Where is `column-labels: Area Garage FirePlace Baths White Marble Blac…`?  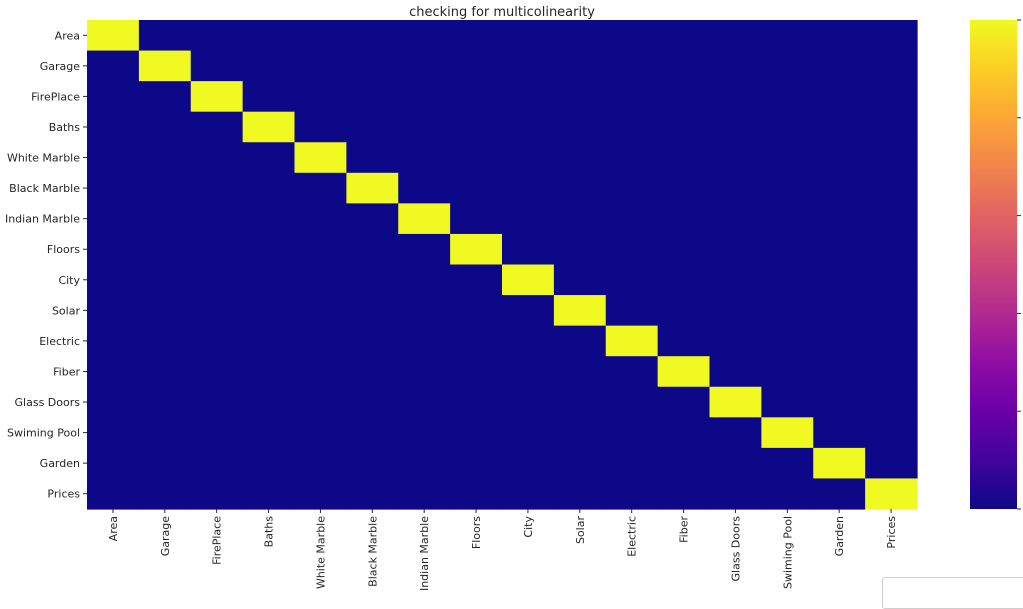 column-labels: Area Garage FirePlace Baths White Marble Blac… is located at coordinates (502, 550).